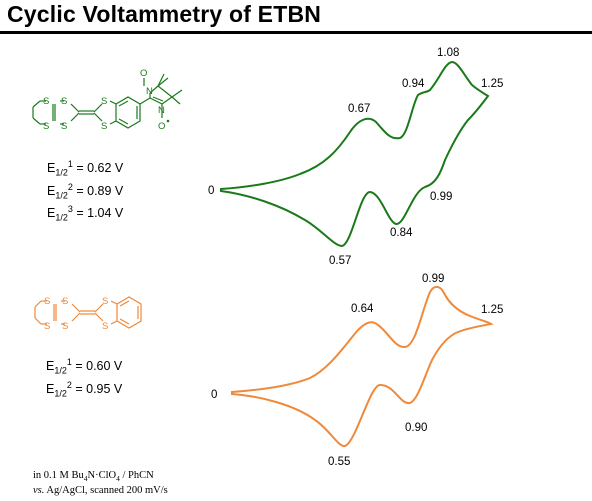  What do you see at coordinates (84, 377) in the screenshot?
I see `half-wave-potentials-reference: E1/21 = 0.60 V E1/22 = 0.95 V` at bounding box center [84, 377].